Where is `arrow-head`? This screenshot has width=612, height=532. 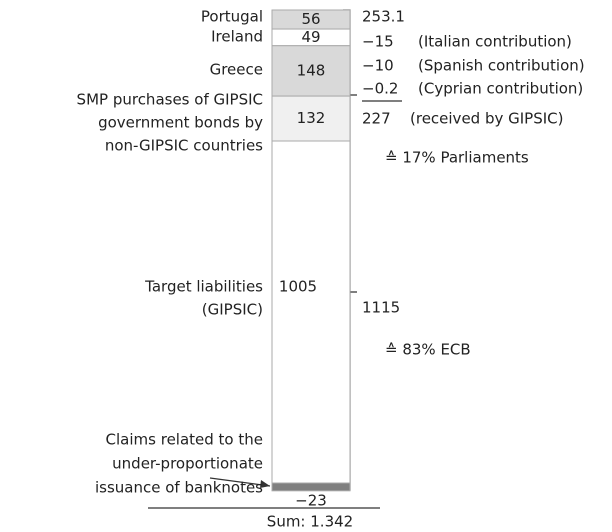 arrow-head is located at coordinates (265, 484).